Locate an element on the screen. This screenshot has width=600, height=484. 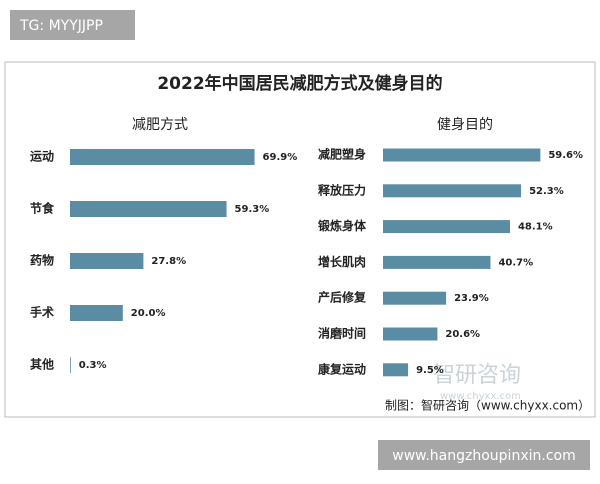
value-label: 40.7% is located at coordinates (515, 262).